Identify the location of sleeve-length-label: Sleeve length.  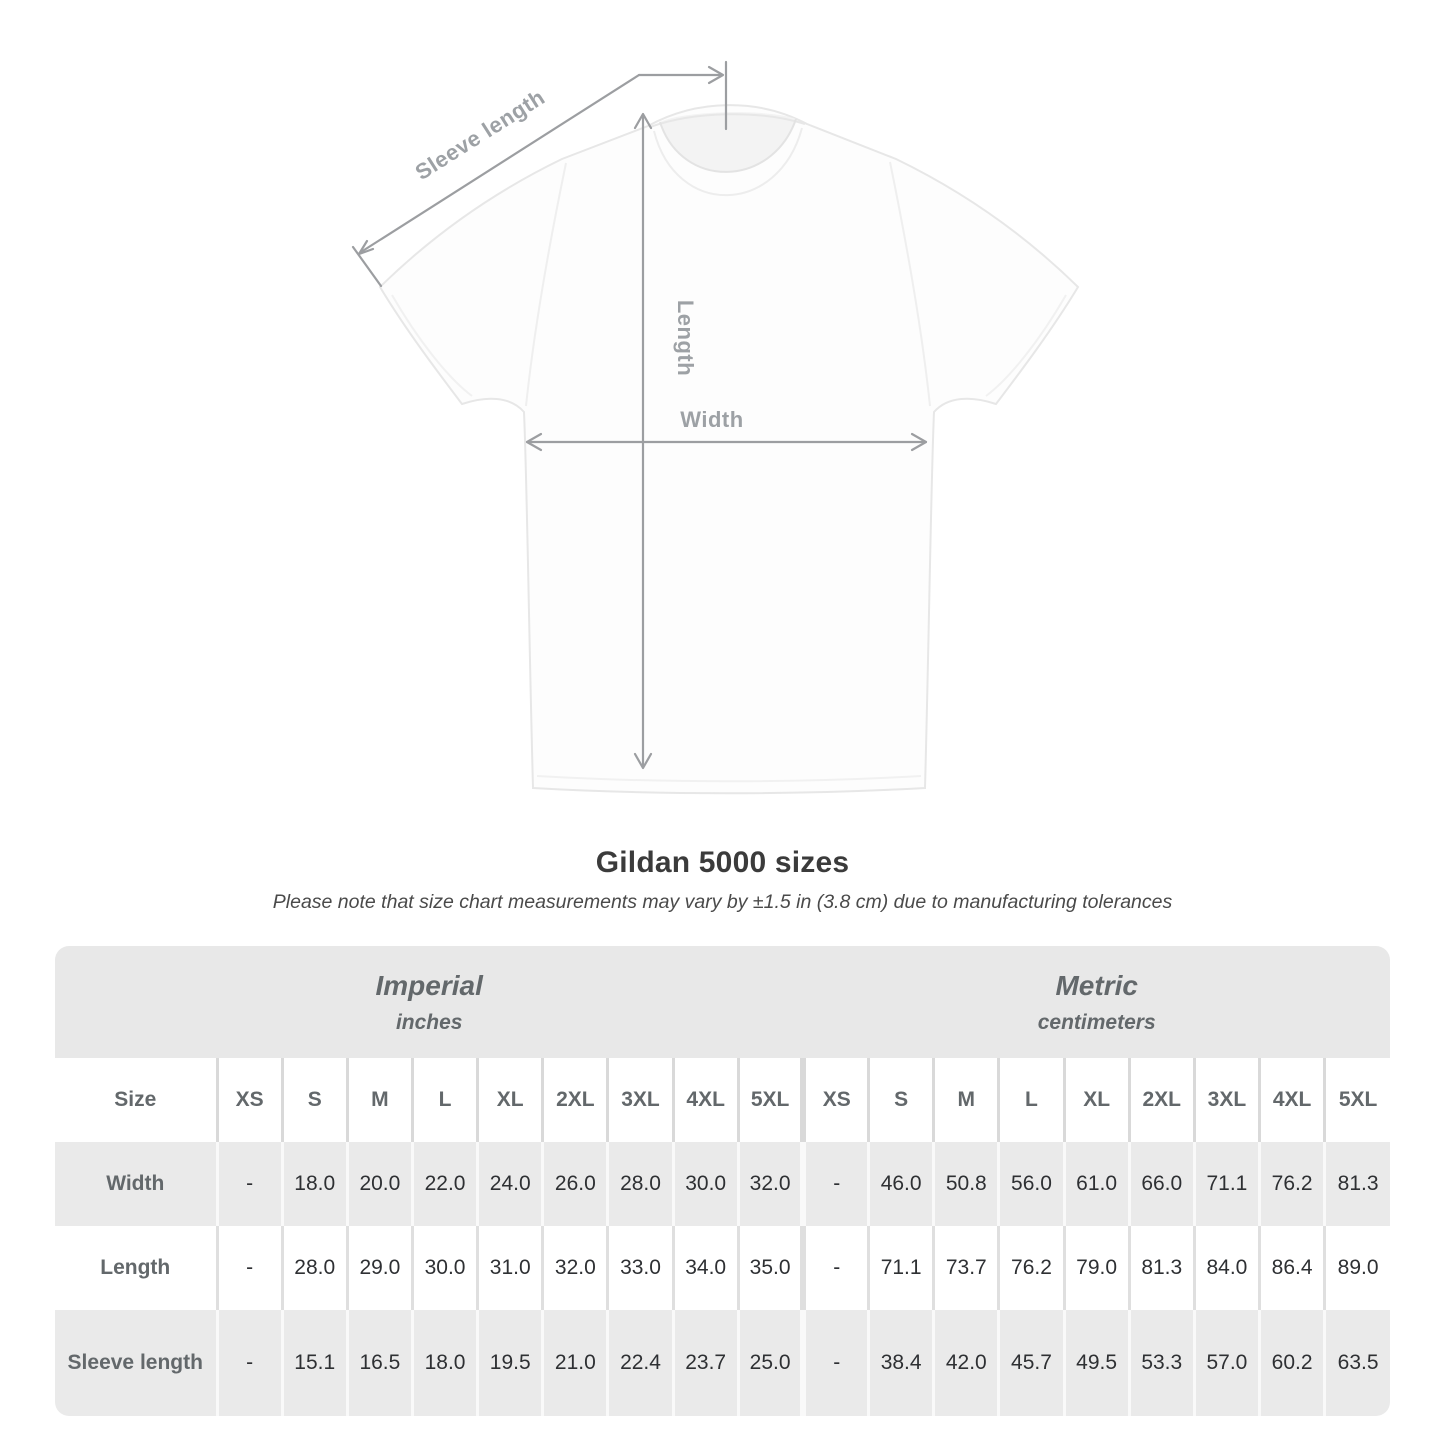
(480, 134).